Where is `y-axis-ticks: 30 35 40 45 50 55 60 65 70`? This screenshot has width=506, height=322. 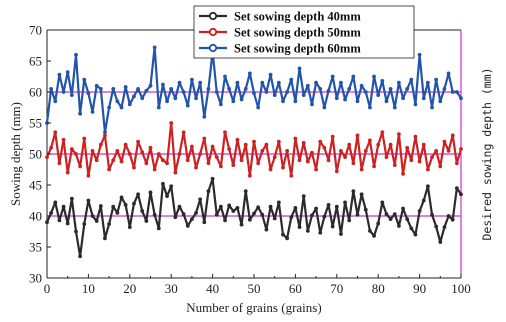 y-axis-ticks: 30 35 40 45 50 55 60 65 70 is located at coordinates (40, 154).